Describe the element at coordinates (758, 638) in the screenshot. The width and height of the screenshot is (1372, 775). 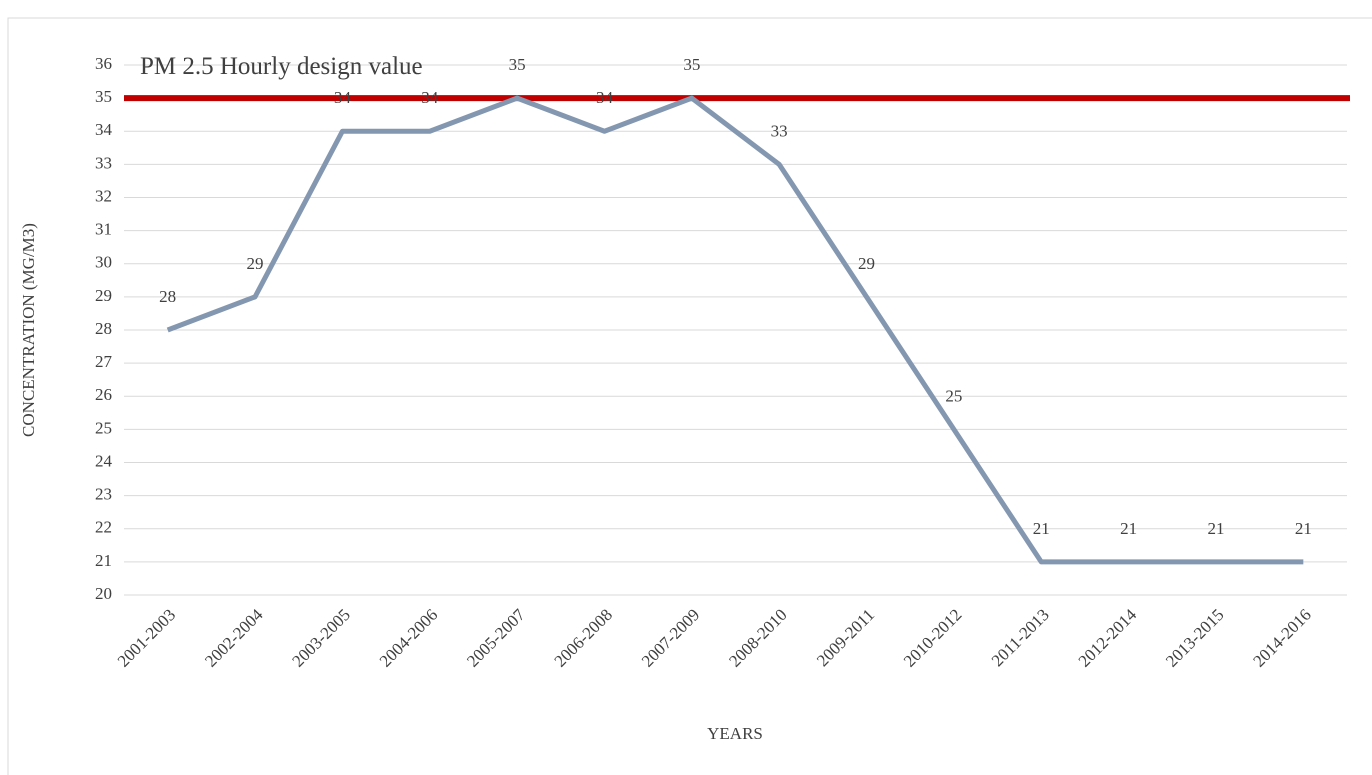
I see `x-tick-label: 2008-2010` at that location.